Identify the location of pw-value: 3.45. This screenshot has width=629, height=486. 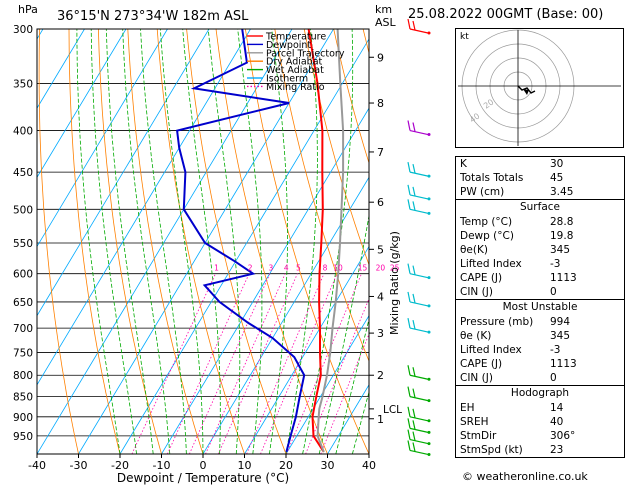
(562, 192).